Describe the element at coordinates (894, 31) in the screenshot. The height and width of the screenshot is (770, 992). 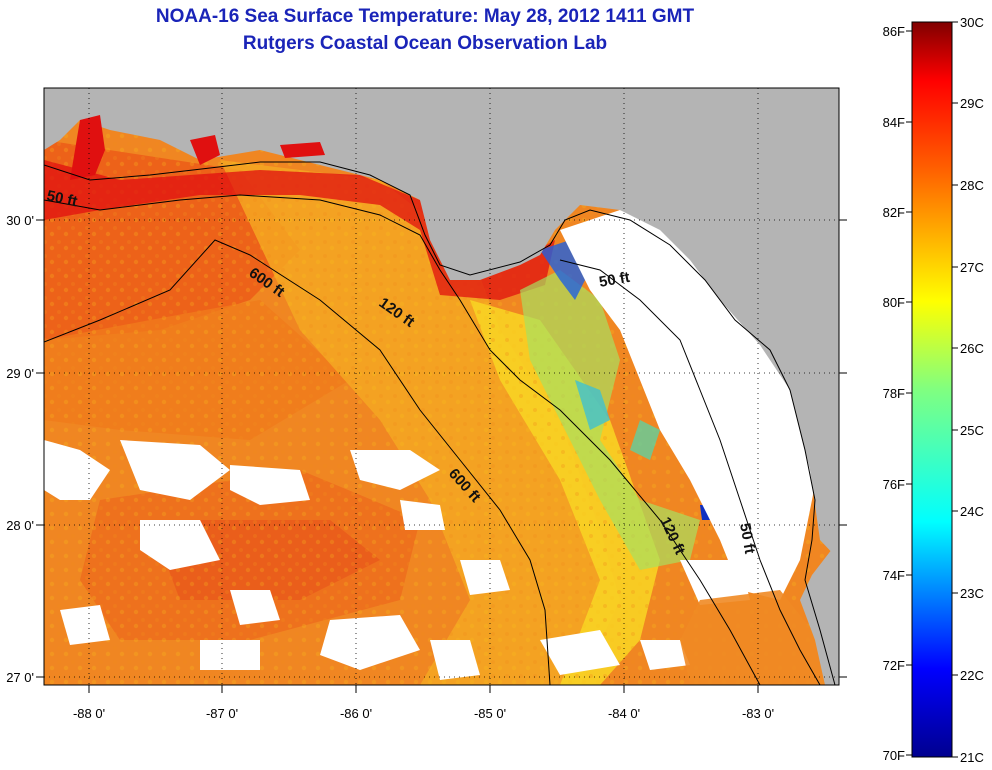
I see `colorbar-f-label: 86F` at that location.